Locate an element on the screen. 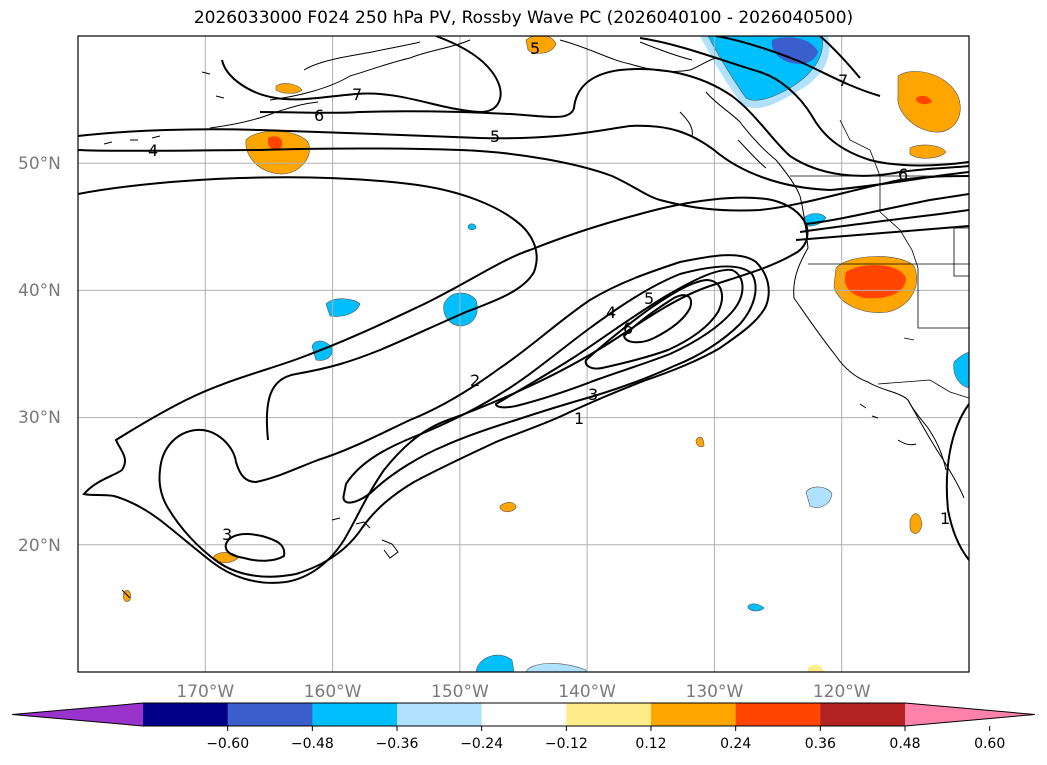 This screenshot has width=1047, height=765. colorbar-tick-label: 0.60 is located at coordinates (989, 744).